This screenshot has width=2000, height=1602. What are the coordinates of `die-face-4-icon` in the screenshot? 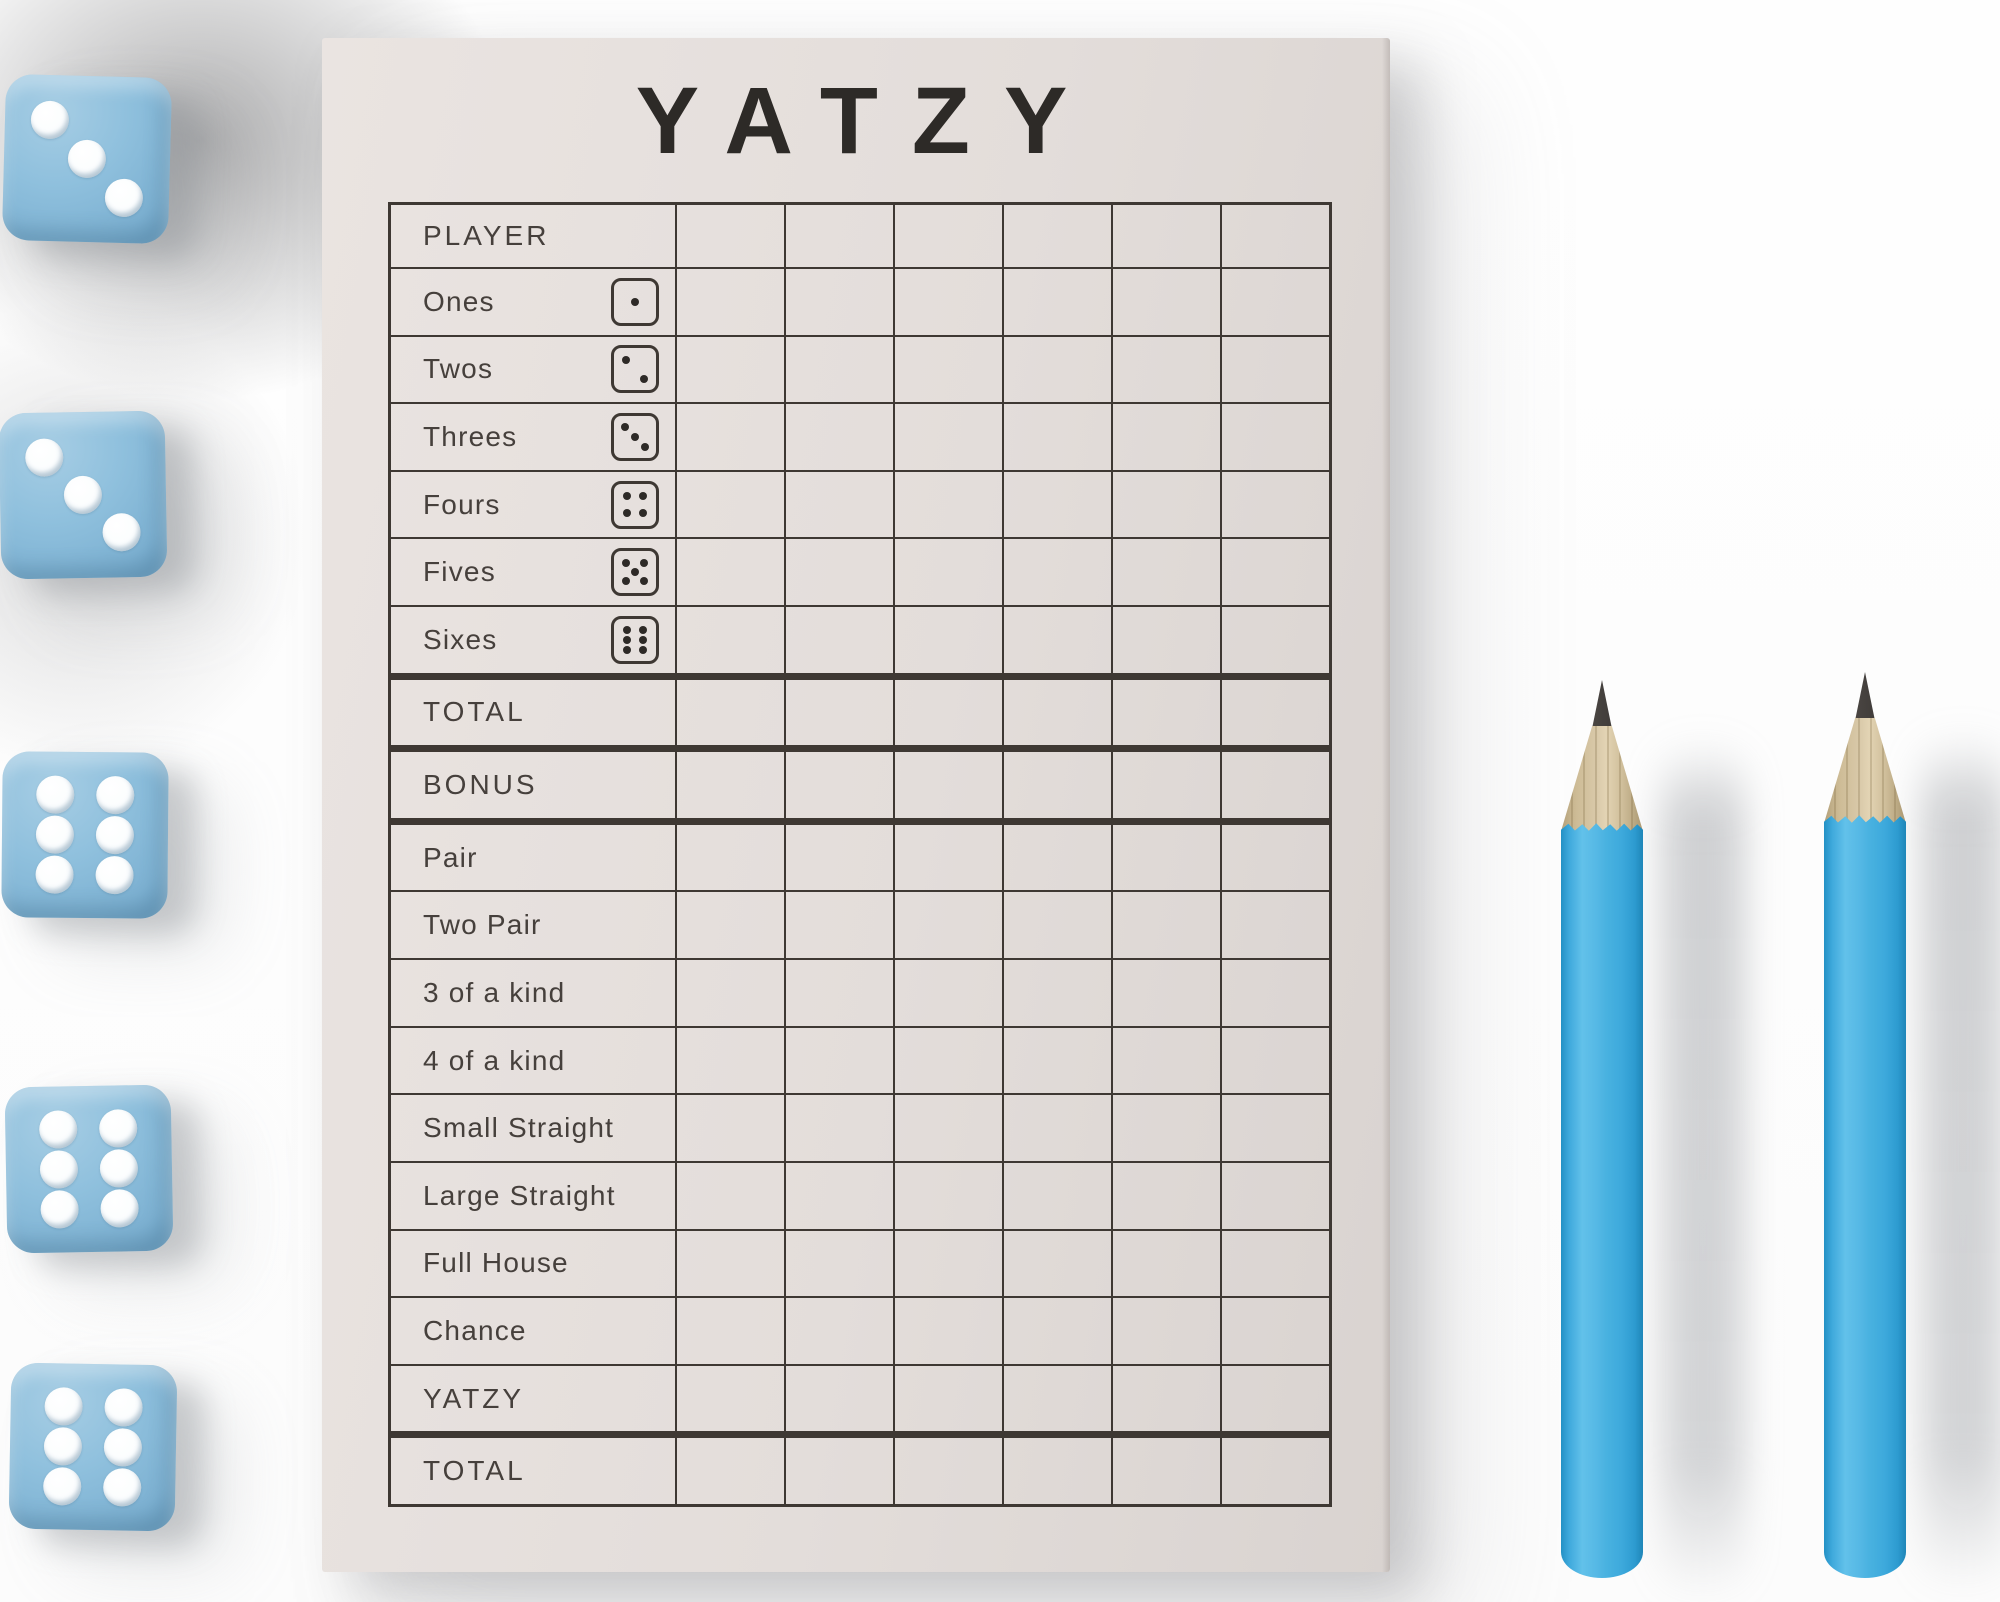 It's located at (635, 504).